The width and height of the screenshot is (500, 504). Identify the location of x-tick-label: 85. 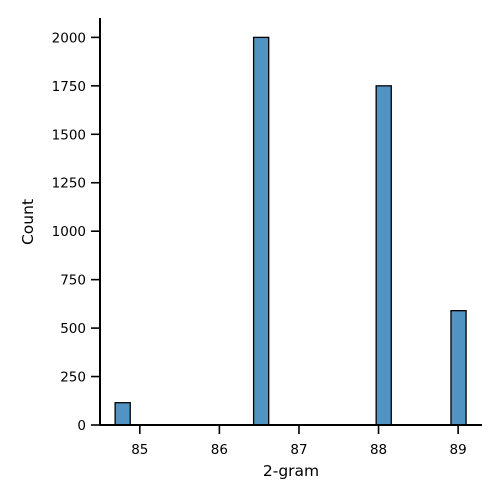
(139, 450).